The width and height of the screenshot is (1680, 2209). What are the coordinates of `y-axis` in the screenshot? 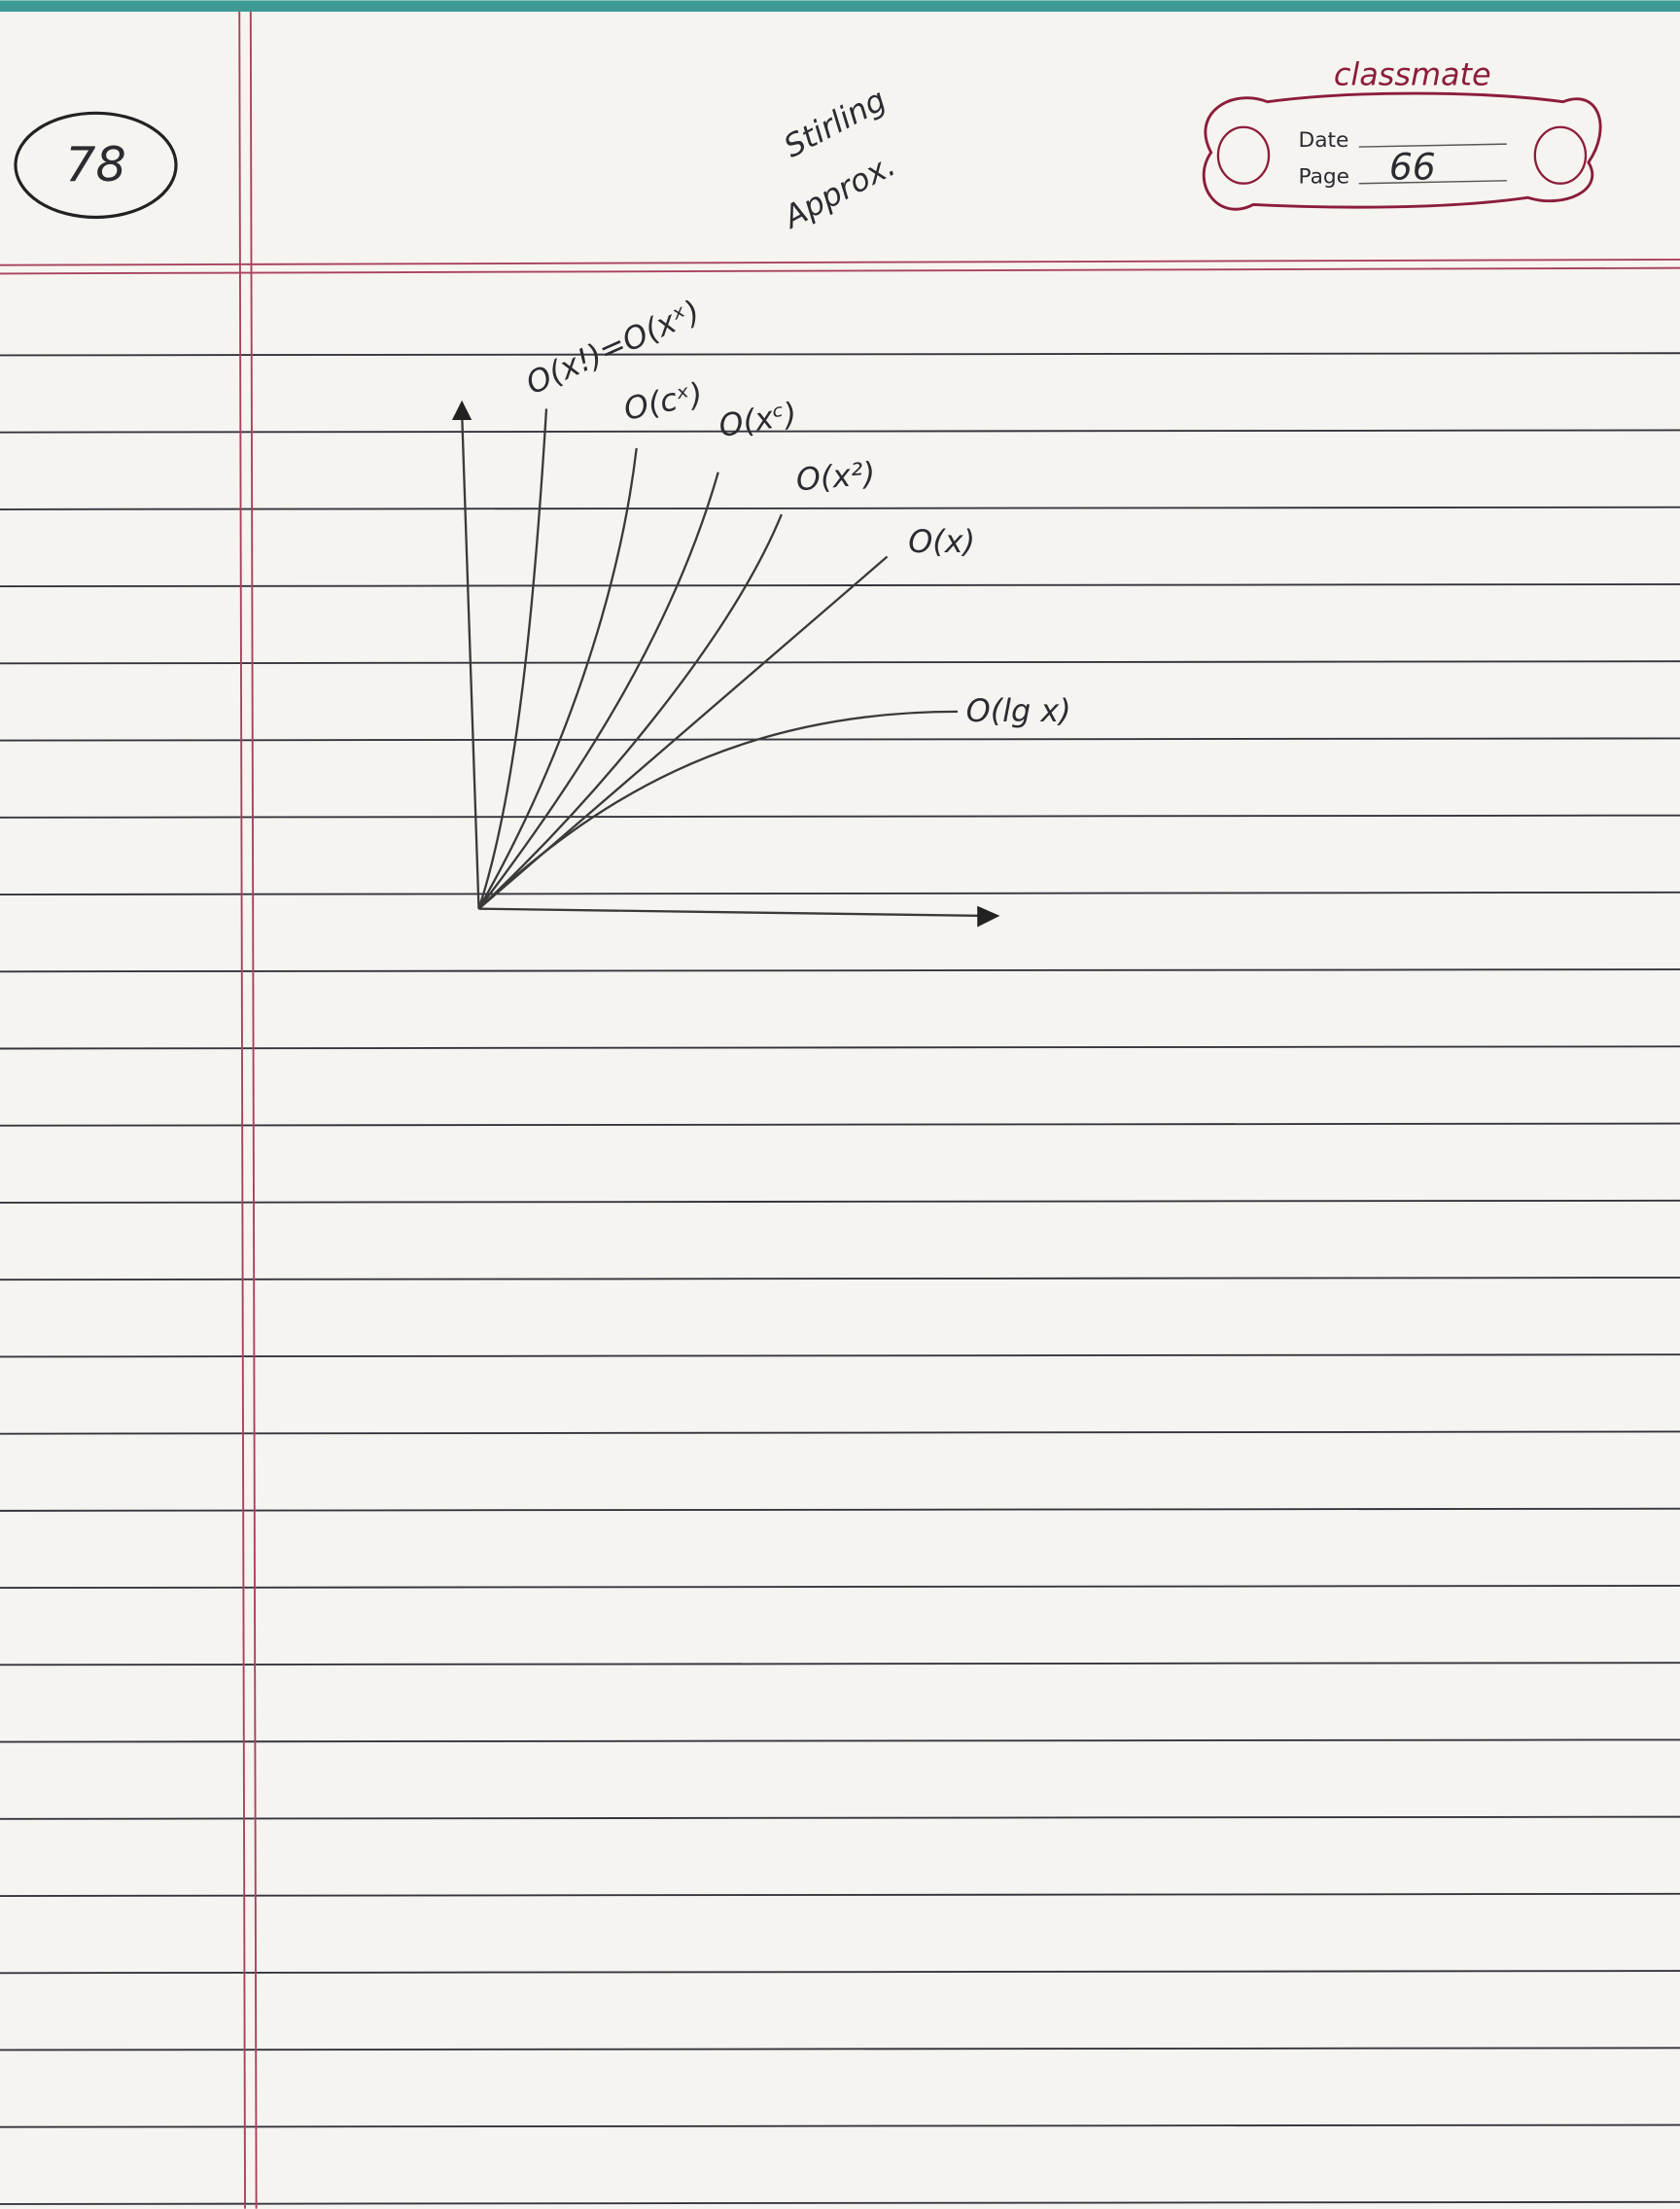 It's located at (470, 660).